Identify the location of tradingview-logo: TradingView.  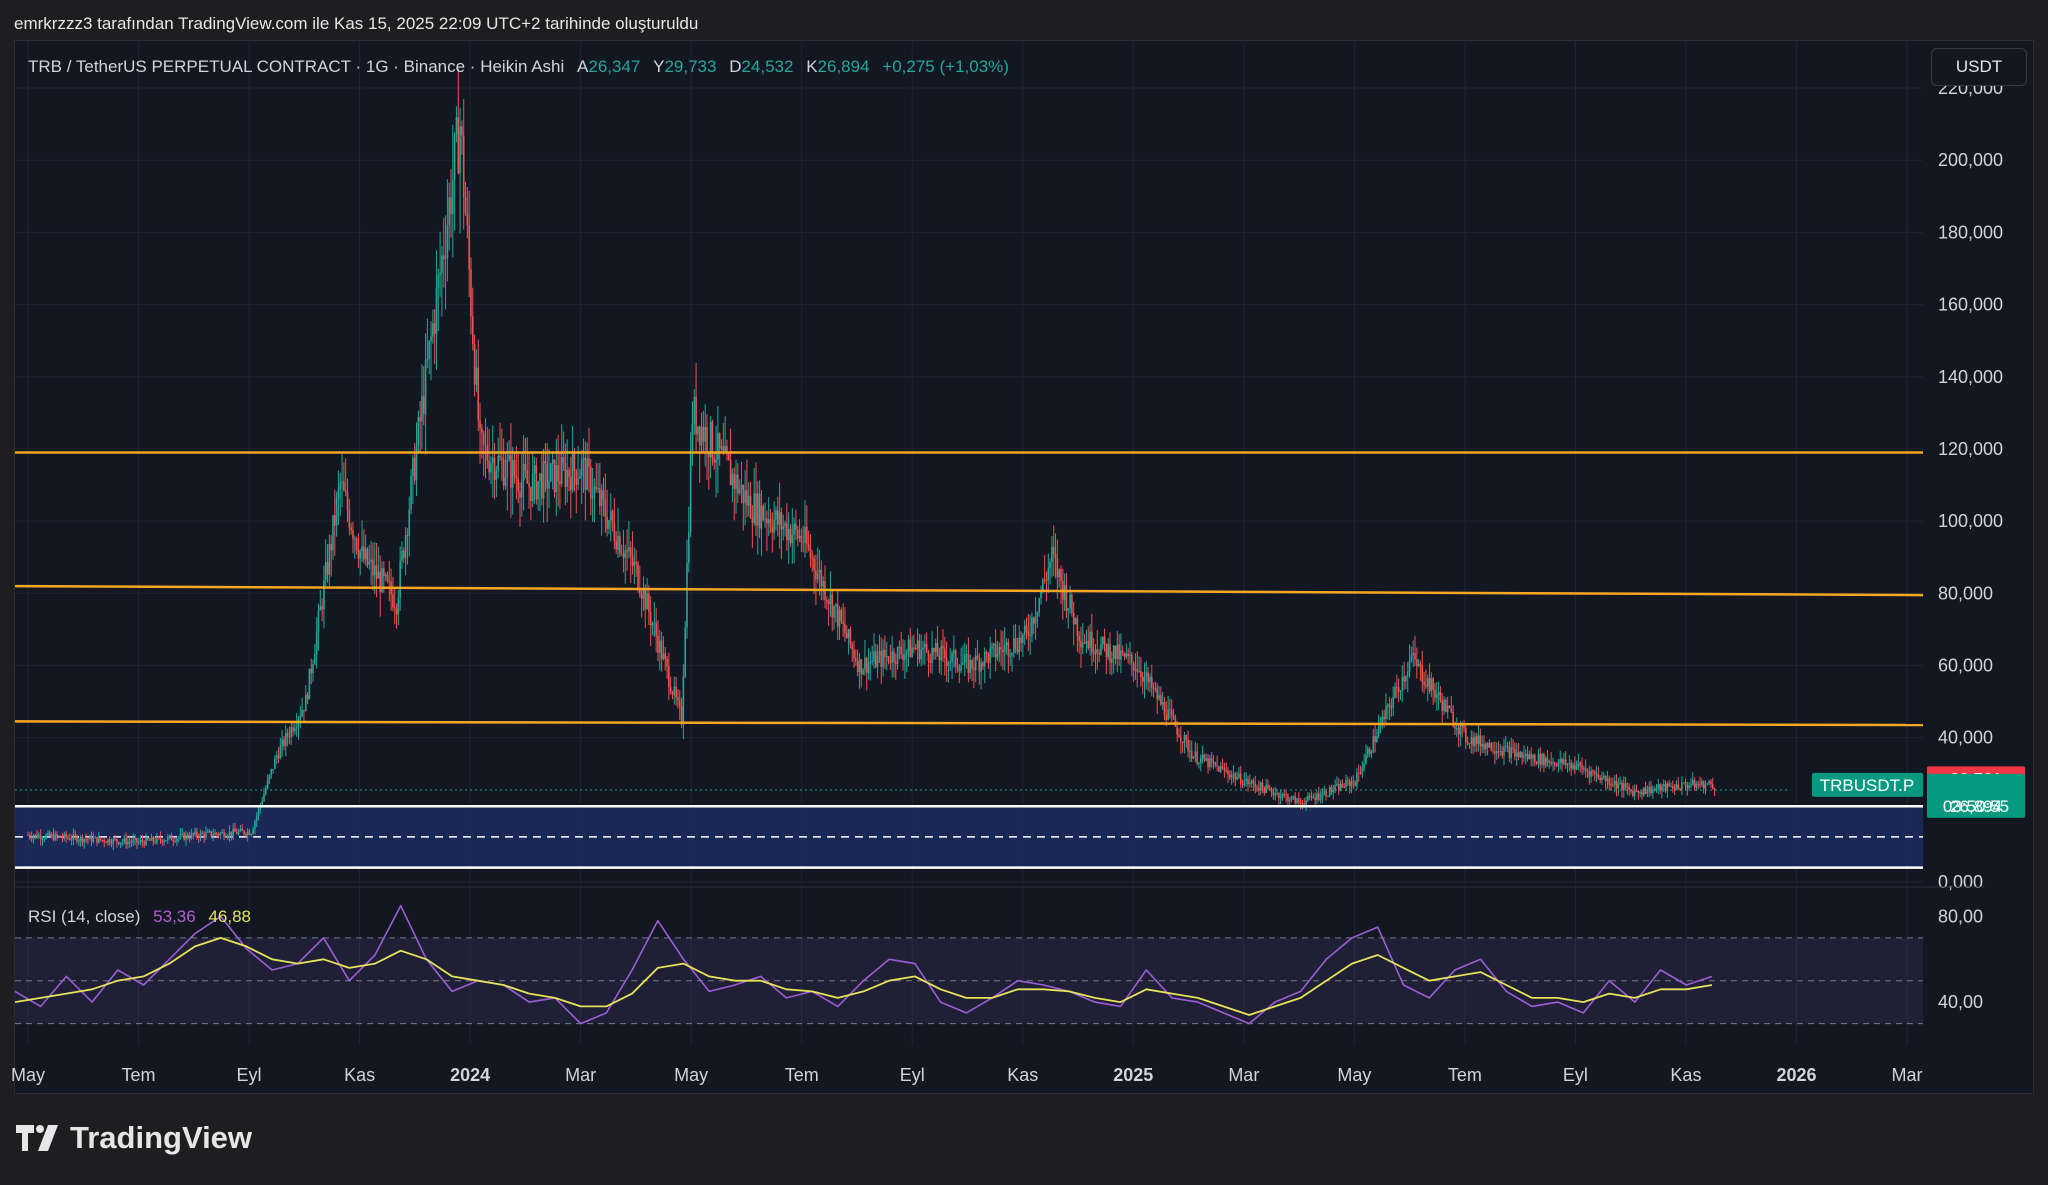
(134, 1138).